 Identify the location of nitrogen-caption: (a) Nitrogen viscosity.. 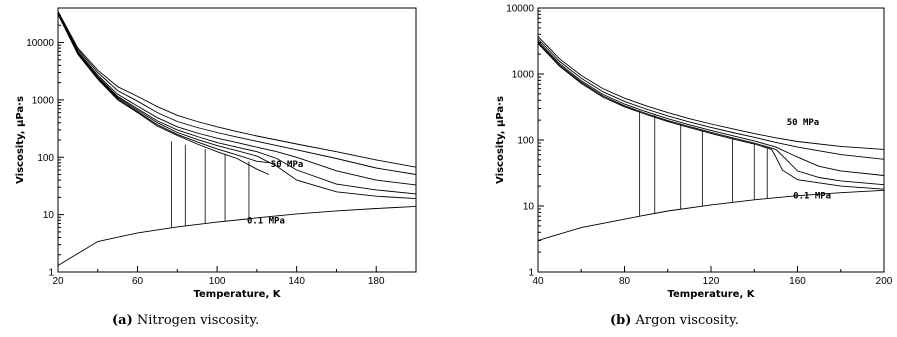
(185, 320).